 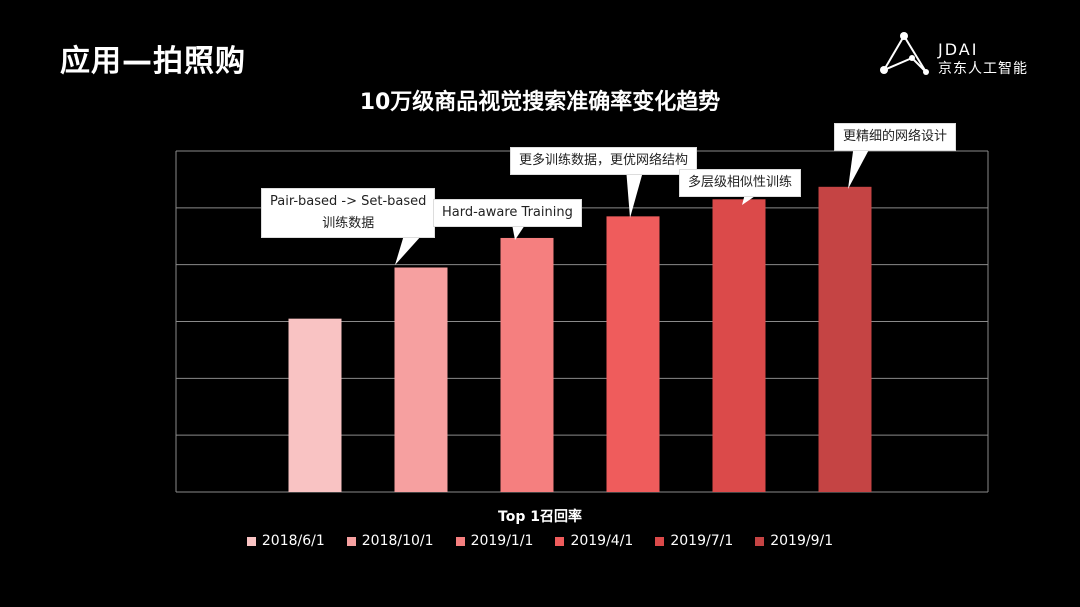 What do you see at coordinates (540, 517) in the screenshot?
I see `x-axis-label: Top 1召回率` at bounding box center [540, 517].